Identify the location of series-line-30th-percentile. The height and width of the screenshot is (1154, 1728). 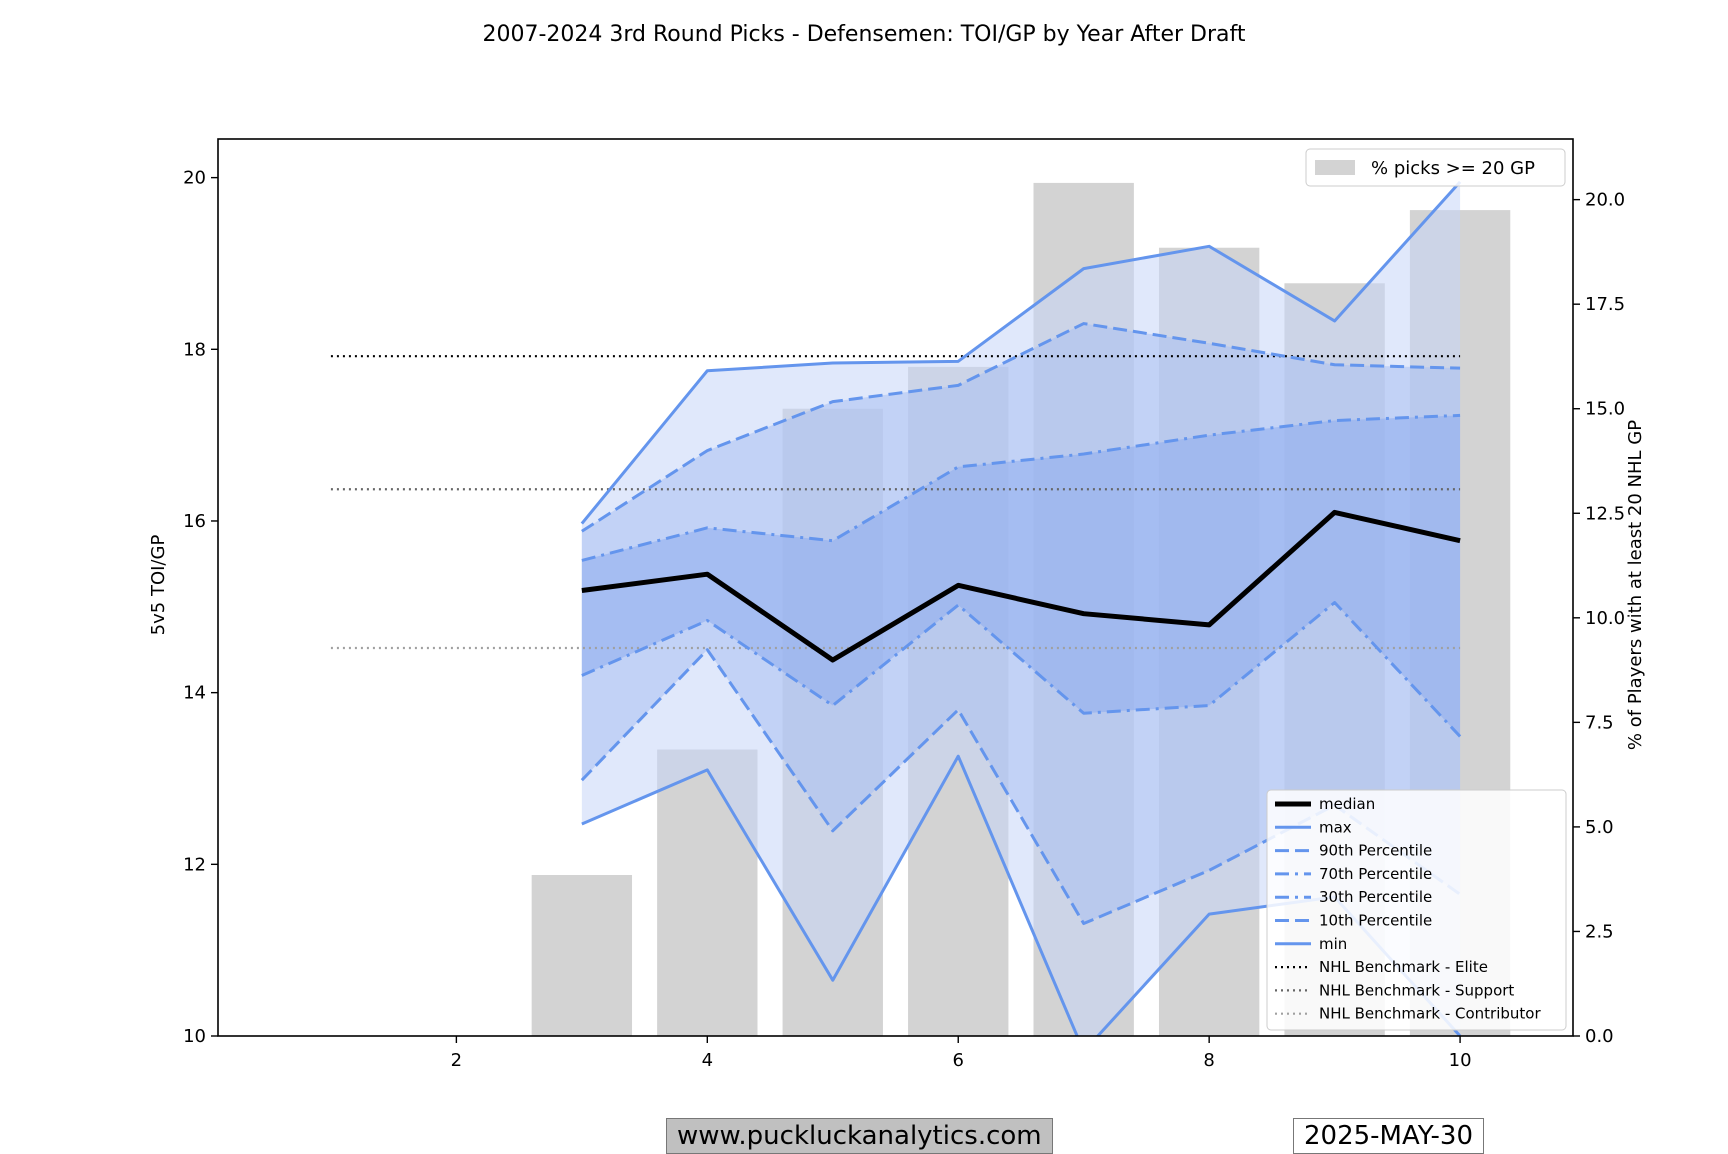
(1021, 669).